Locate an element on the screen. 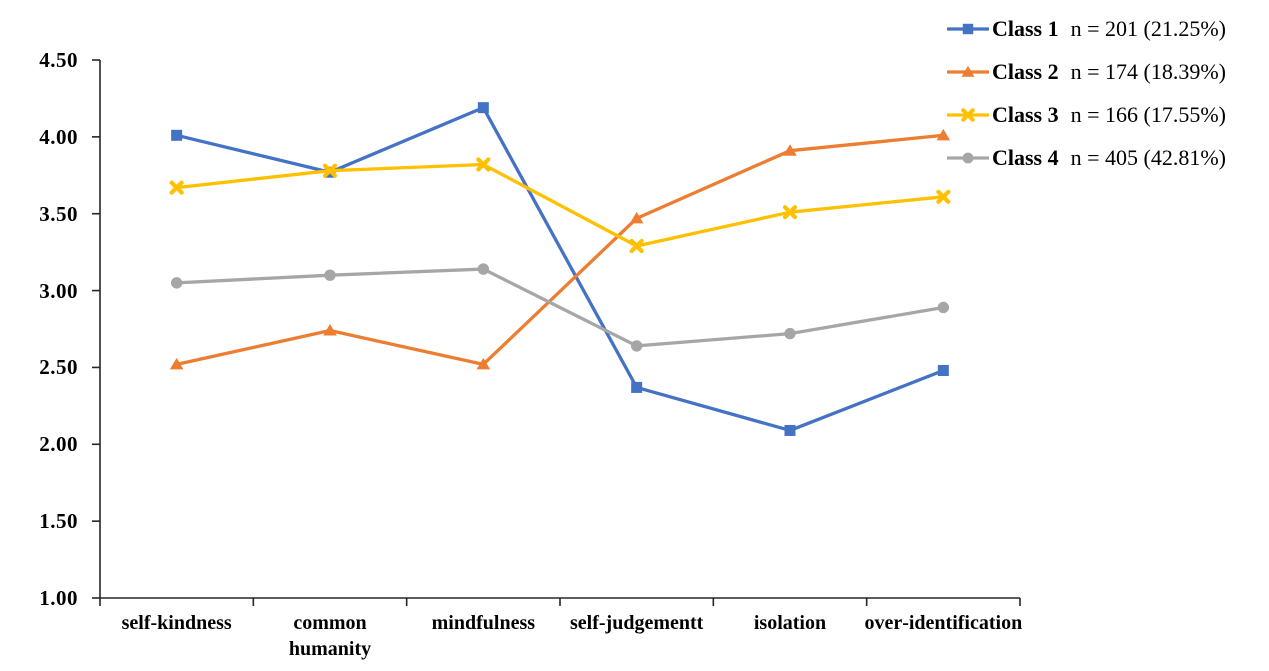 The height and width of the screenshot is (671, 1269). legend-item-class-4: Class 4 n = 405 (42.81%) is located at coordinates (1086, 157).